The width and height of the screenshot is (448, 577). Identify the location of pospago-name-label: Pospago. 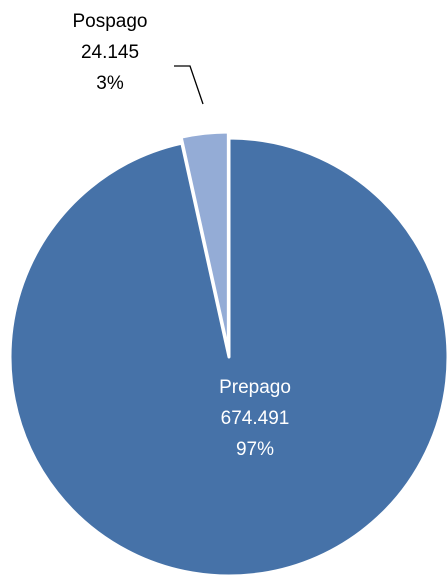
(109, 21).